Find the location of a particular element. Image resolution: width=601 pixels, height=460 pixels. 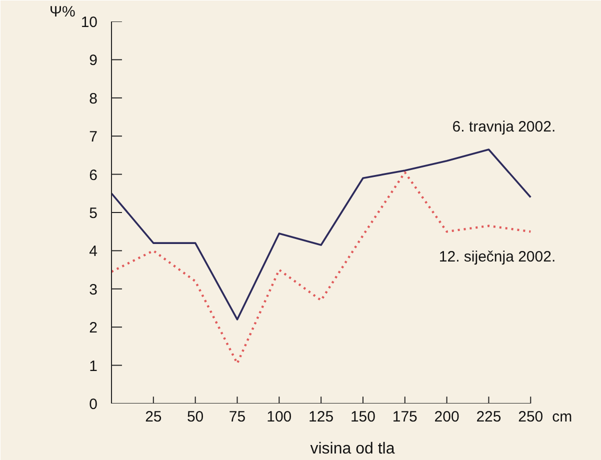

x-tick-label: 125 is located at coordinates (321, 417).